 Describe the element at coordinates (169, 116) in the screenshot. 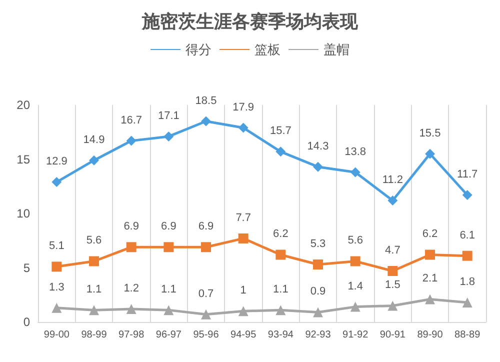

I see `data-label: 17.1` at that location.